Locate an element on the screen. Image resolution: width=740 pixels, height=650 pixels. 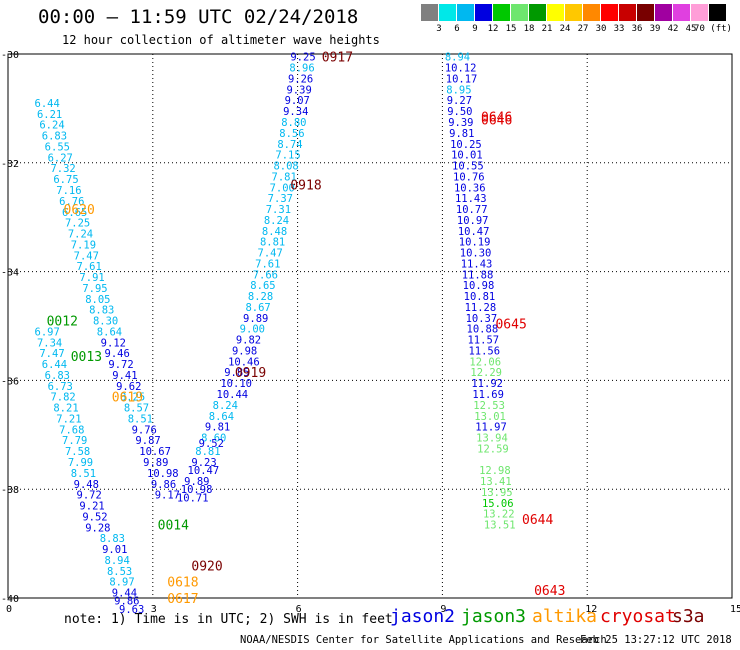
wave-height-value: 7.91 is located at coordinates (91, 278).